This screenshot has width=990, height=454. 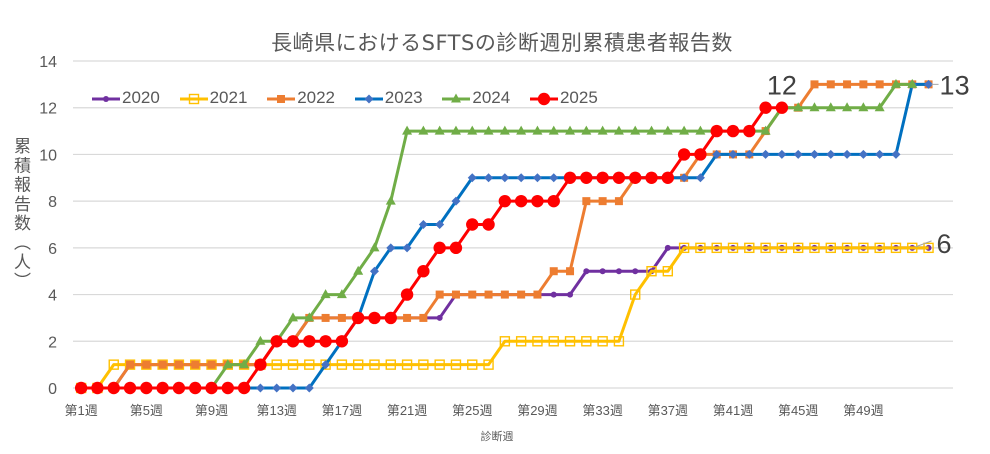 What do you see at coordinates (955, 85) in the screenshot?
I see `data-label-2023: 13` at bounding box center [955, 85].